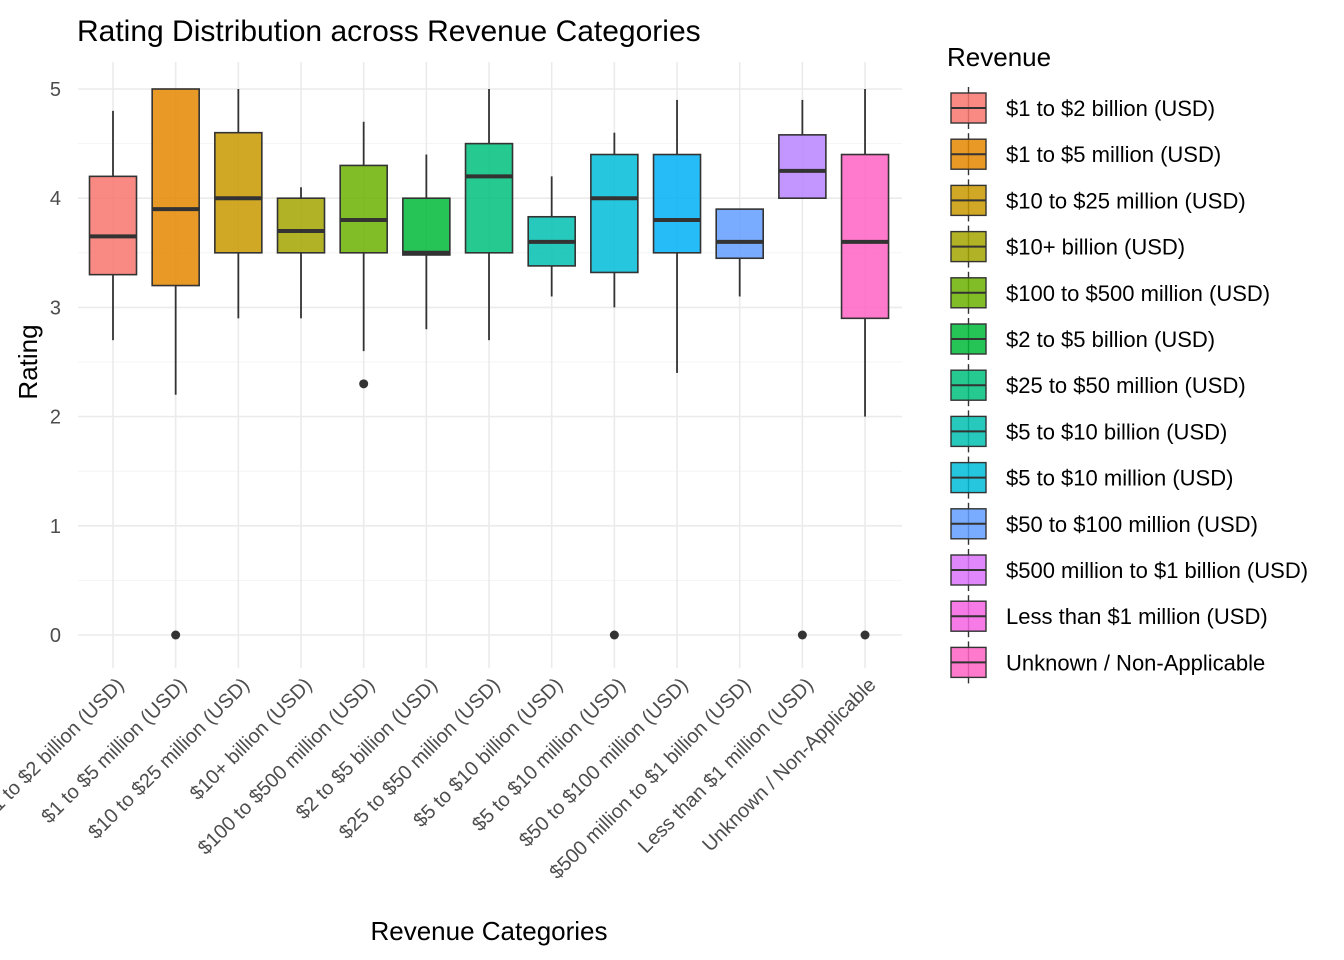  Describe the element at coordinates (1119, 478) in the screenshot. I see `legend-label: $5 to $10 million (USD)` at that location.